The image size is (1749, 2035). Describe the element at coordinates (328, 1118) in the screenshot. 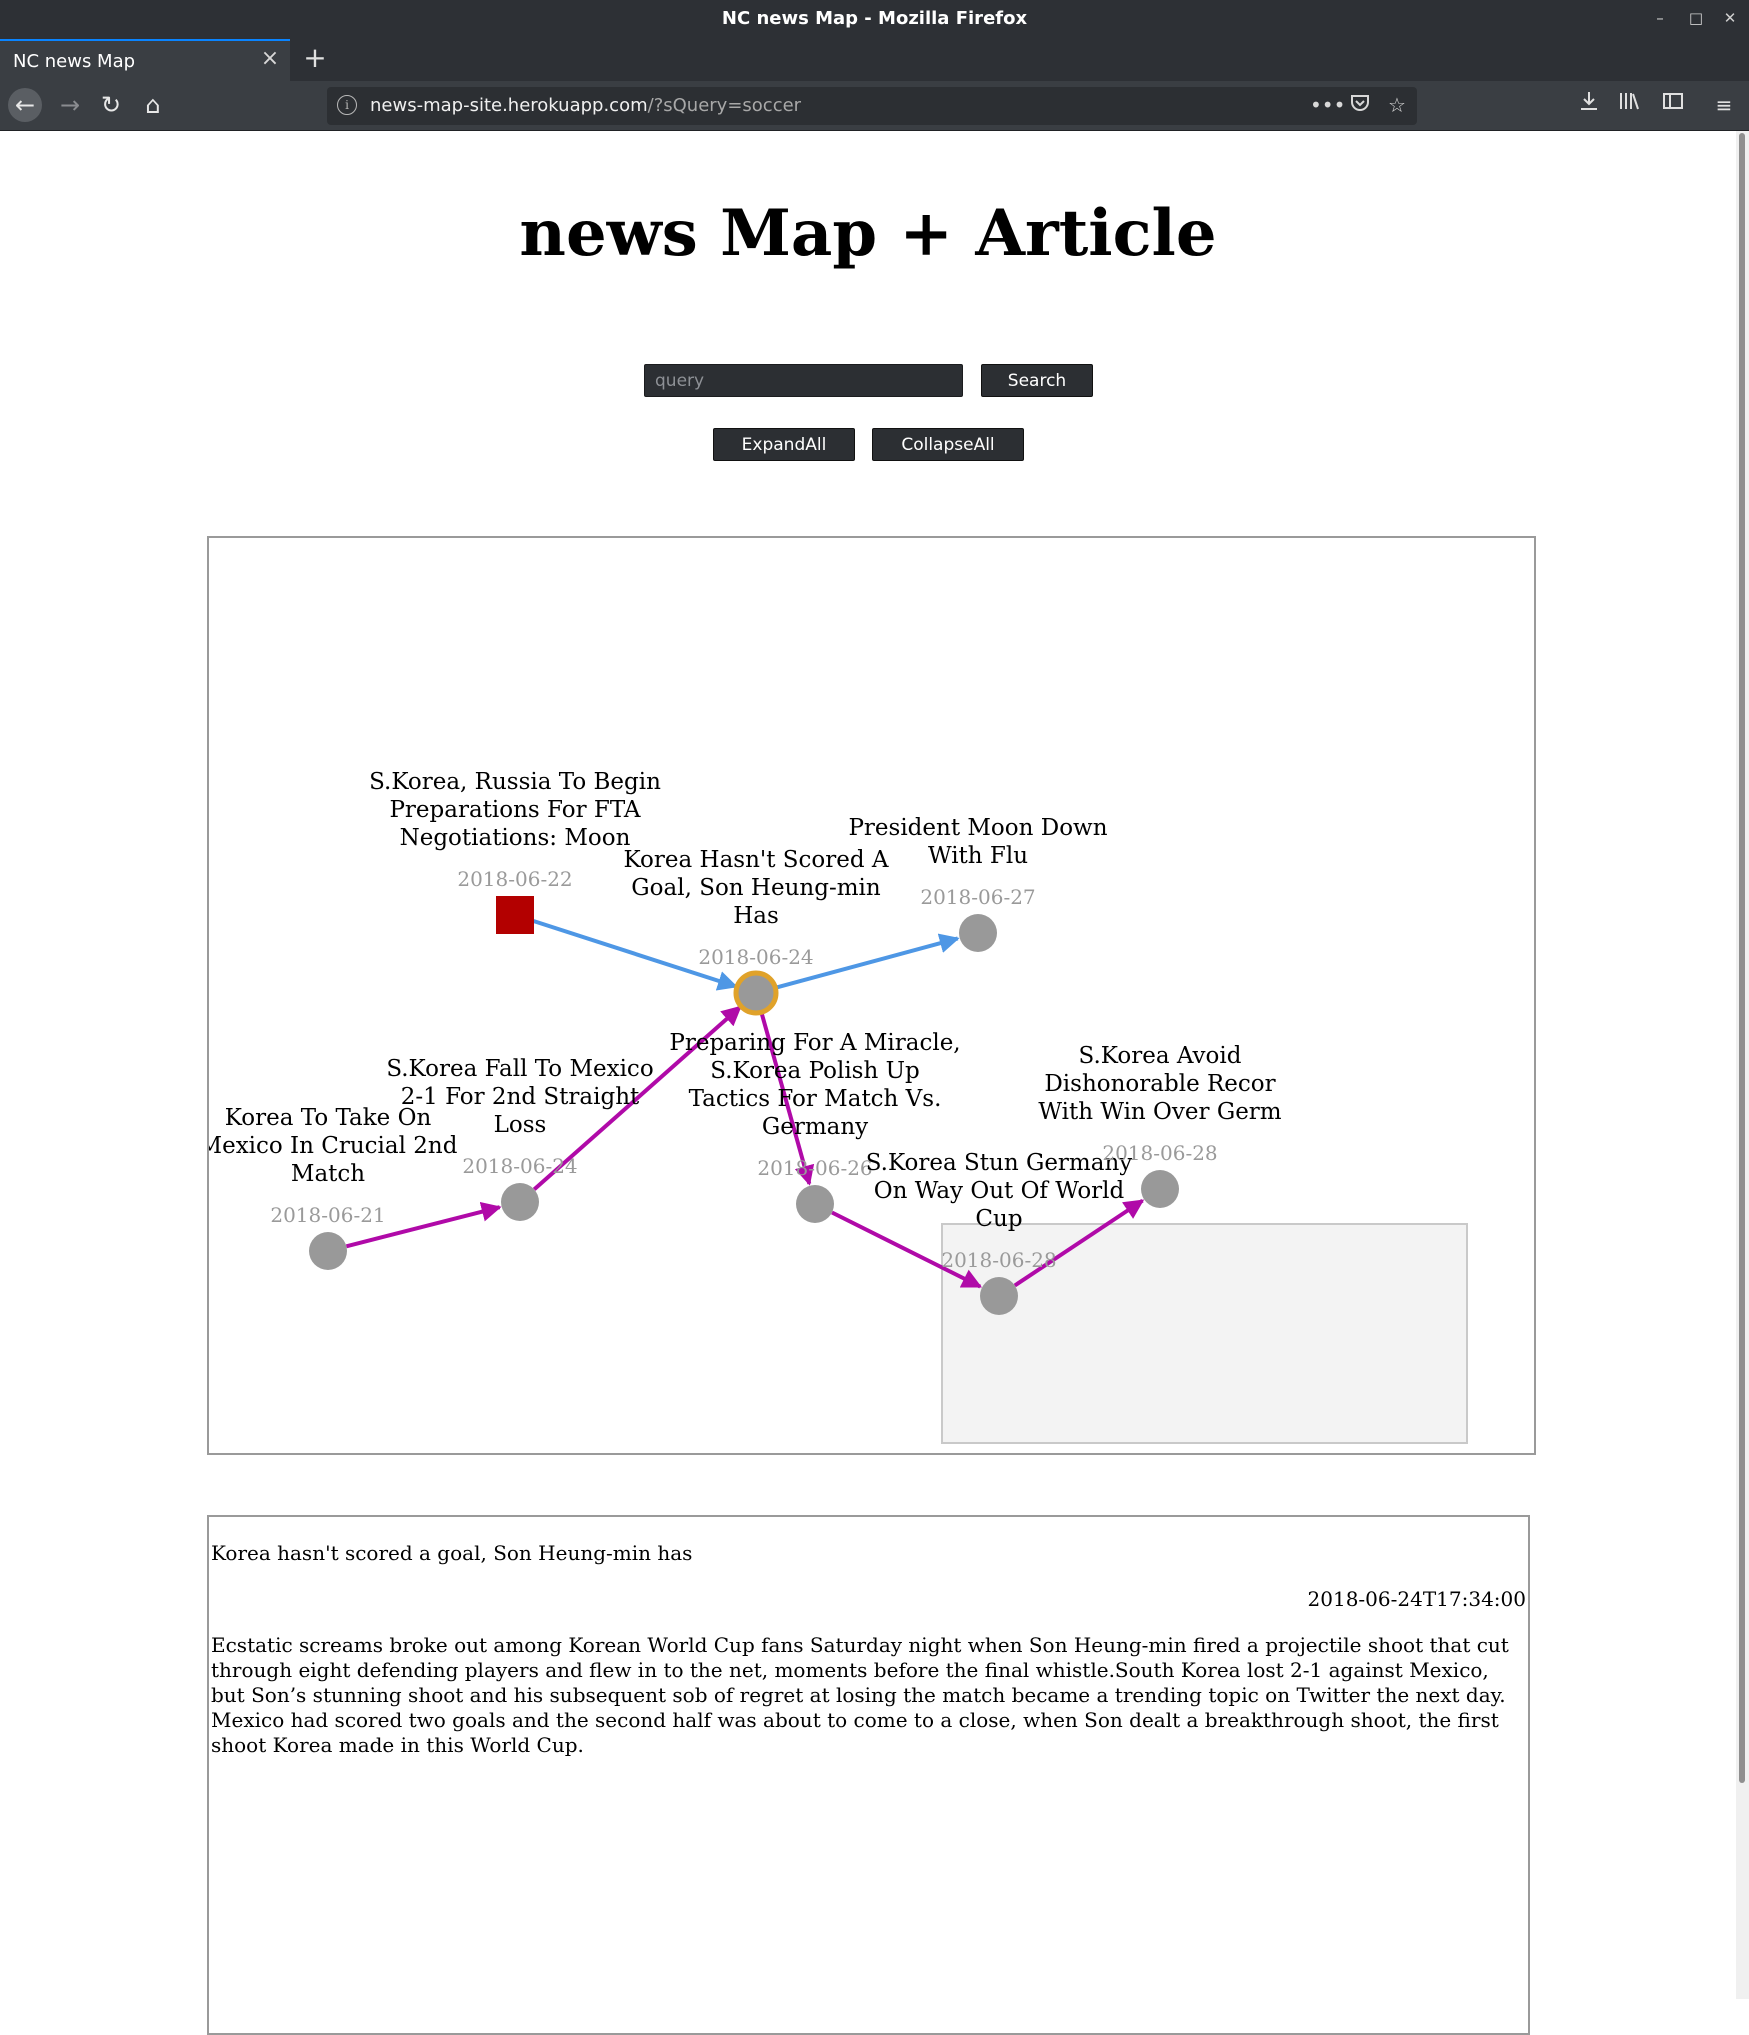

I see `node-title-line: Korea To Take On` at that location.